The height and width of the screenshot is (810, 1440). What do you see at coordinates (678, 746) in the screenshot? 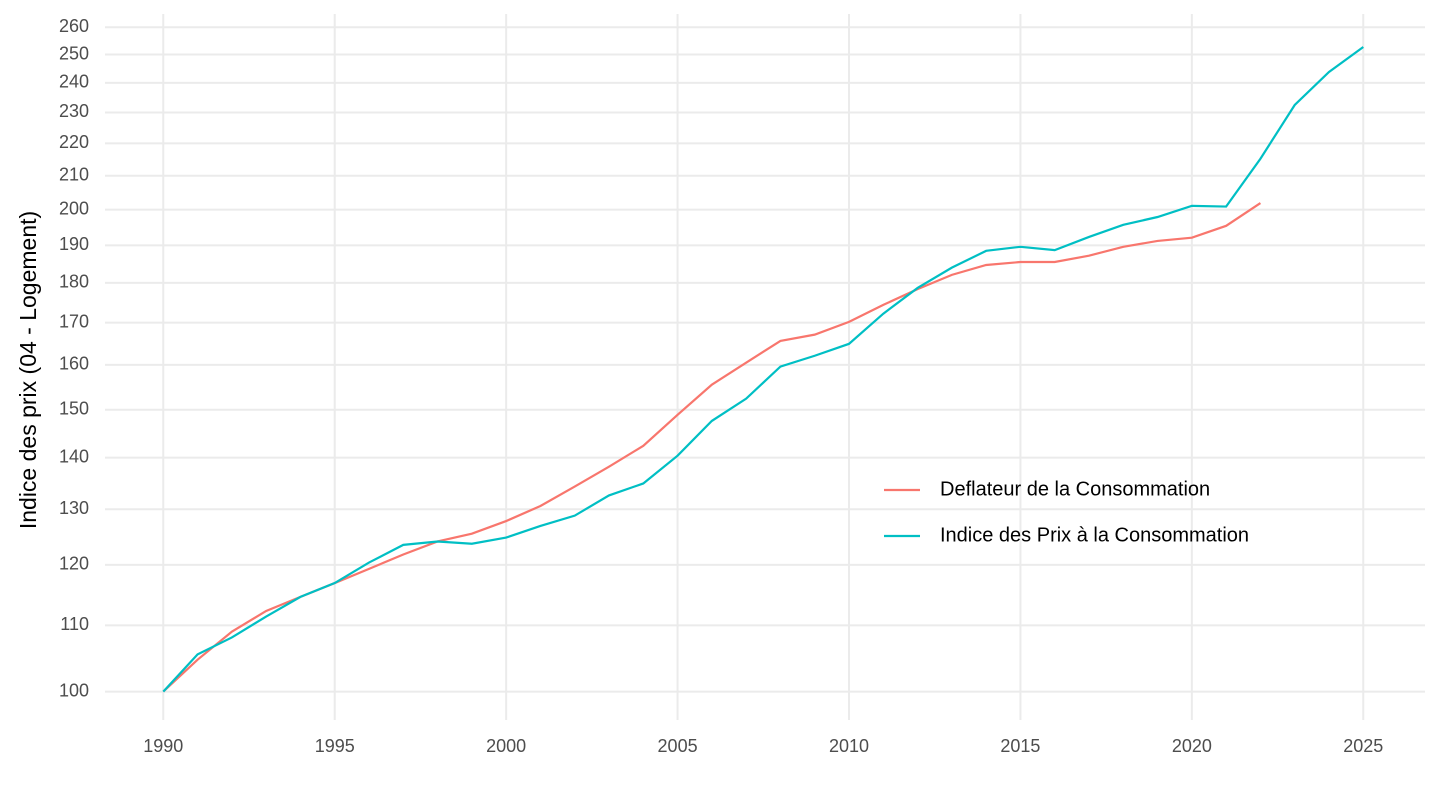
I see `x-tick-label: 2005` at bounding box center [678, 746].